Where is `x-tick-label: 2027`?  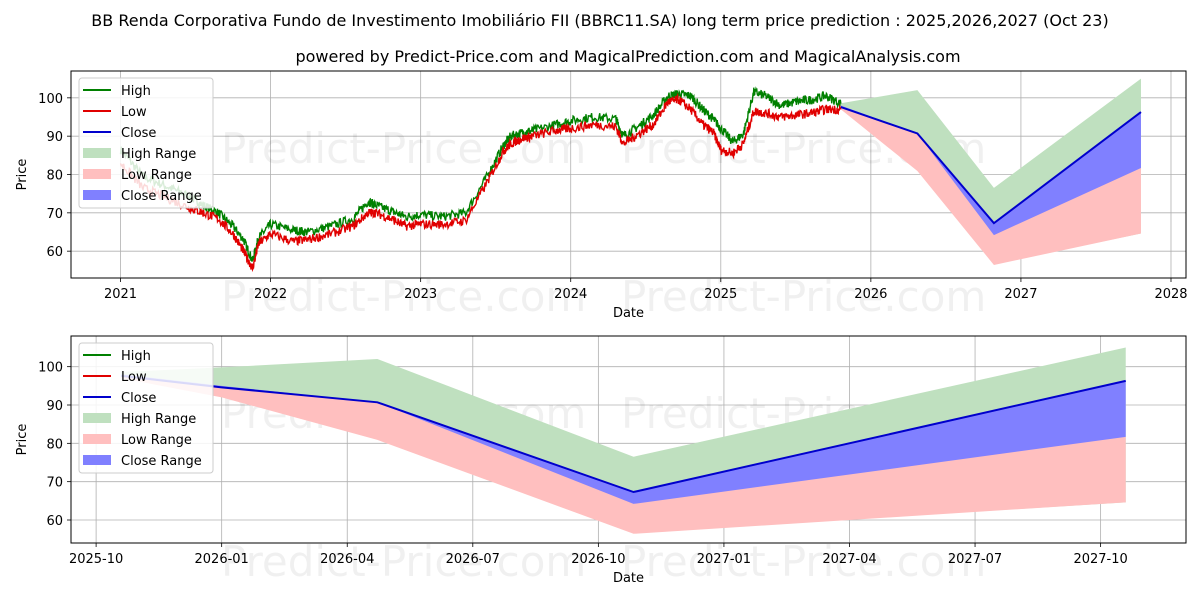 x-tick-label: 2027 is located at coordinates (1020, 294).